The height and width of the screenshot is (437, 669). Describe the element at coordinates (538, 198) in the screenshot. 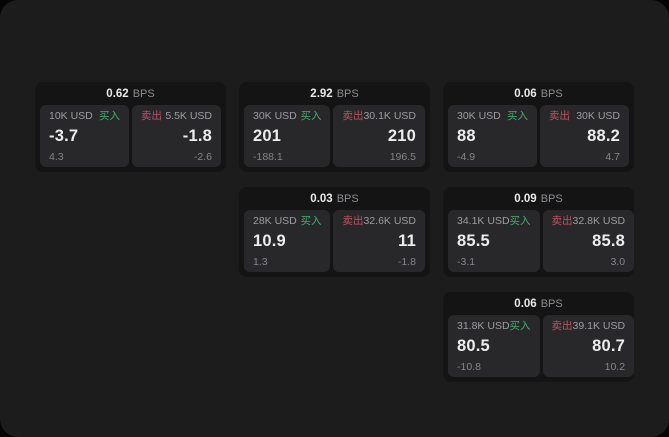

I see `spread-header: 0.09 BPS` at that location.